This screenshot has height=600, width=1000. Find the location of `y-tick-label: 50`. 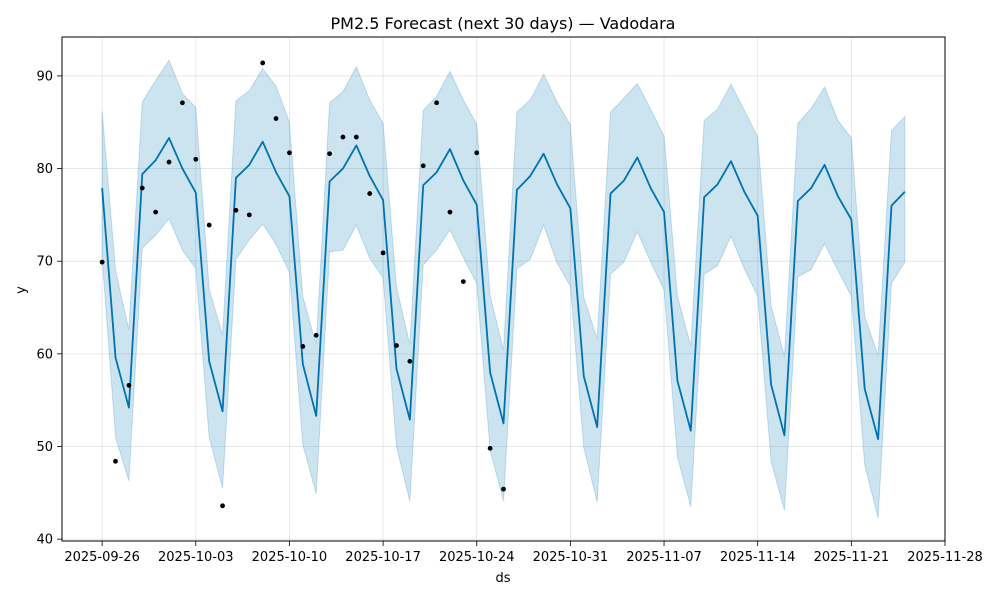

y-tick-label: 50 is located at coordinates (44, 447).